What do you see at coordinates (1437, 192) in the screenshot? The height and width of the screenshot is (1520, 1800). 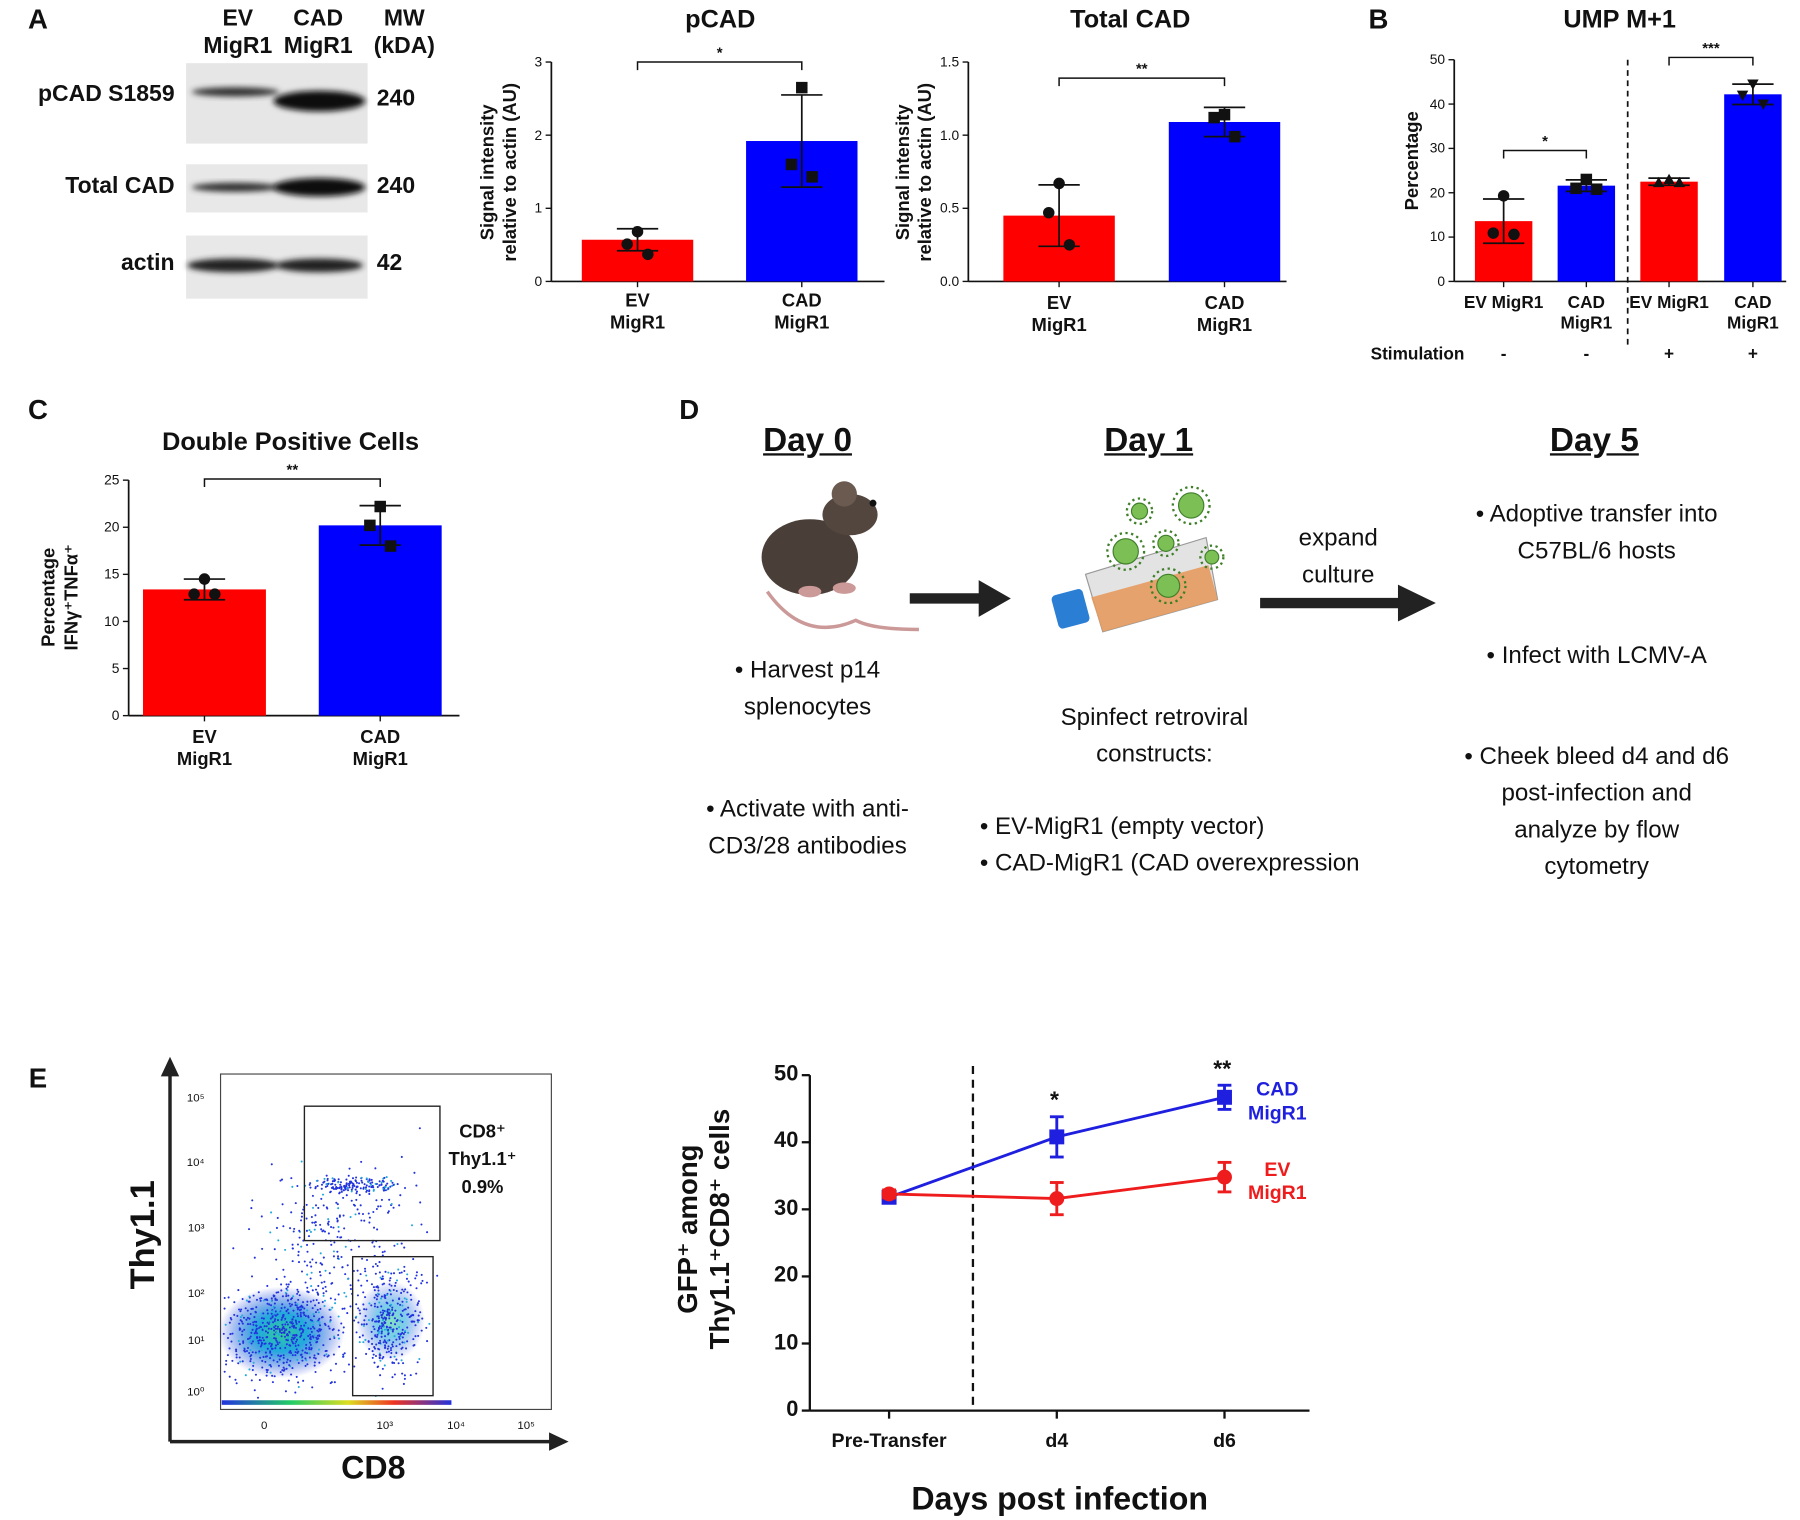 I see `y-tick-label: 20` at bounding box center [1437, 192].